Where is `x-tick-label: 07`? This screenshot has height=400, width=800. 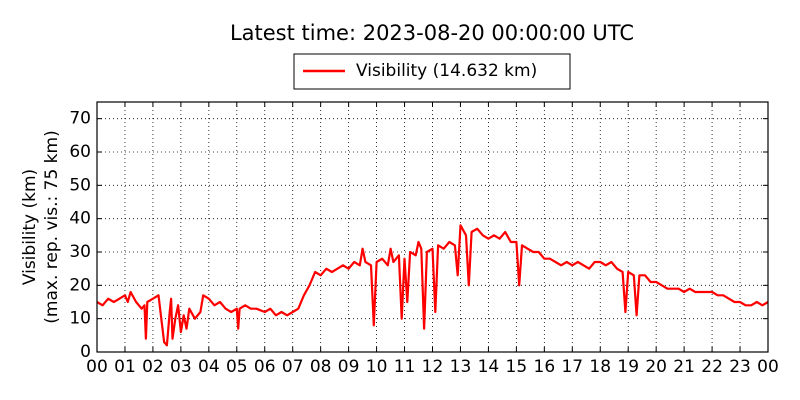
x-tick-label: 07 is located at coordinates (293, 367).